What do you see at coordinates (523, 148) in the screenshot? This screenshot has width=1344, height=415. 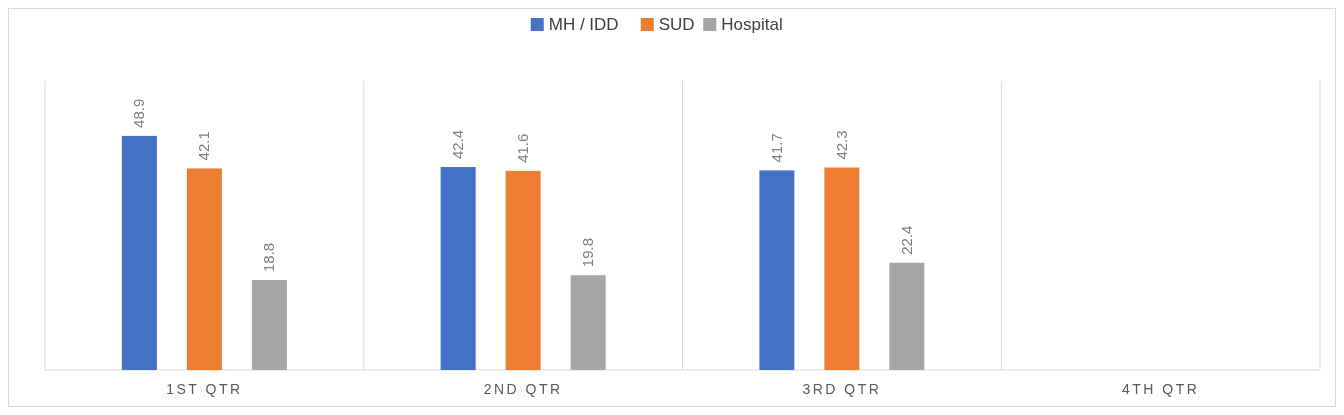 I see `data-label: 41.6` at bounding box center [523, 148].